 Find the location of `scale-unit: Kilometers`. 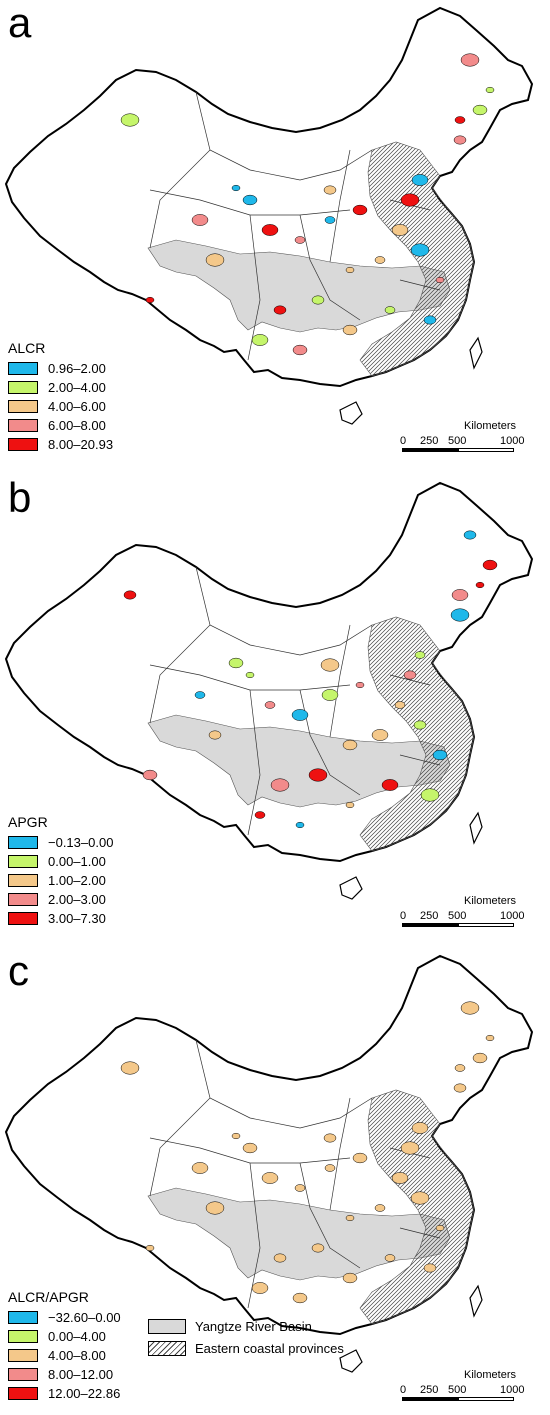

scale-unit: Kilometers is located at coordinates (490, 901).